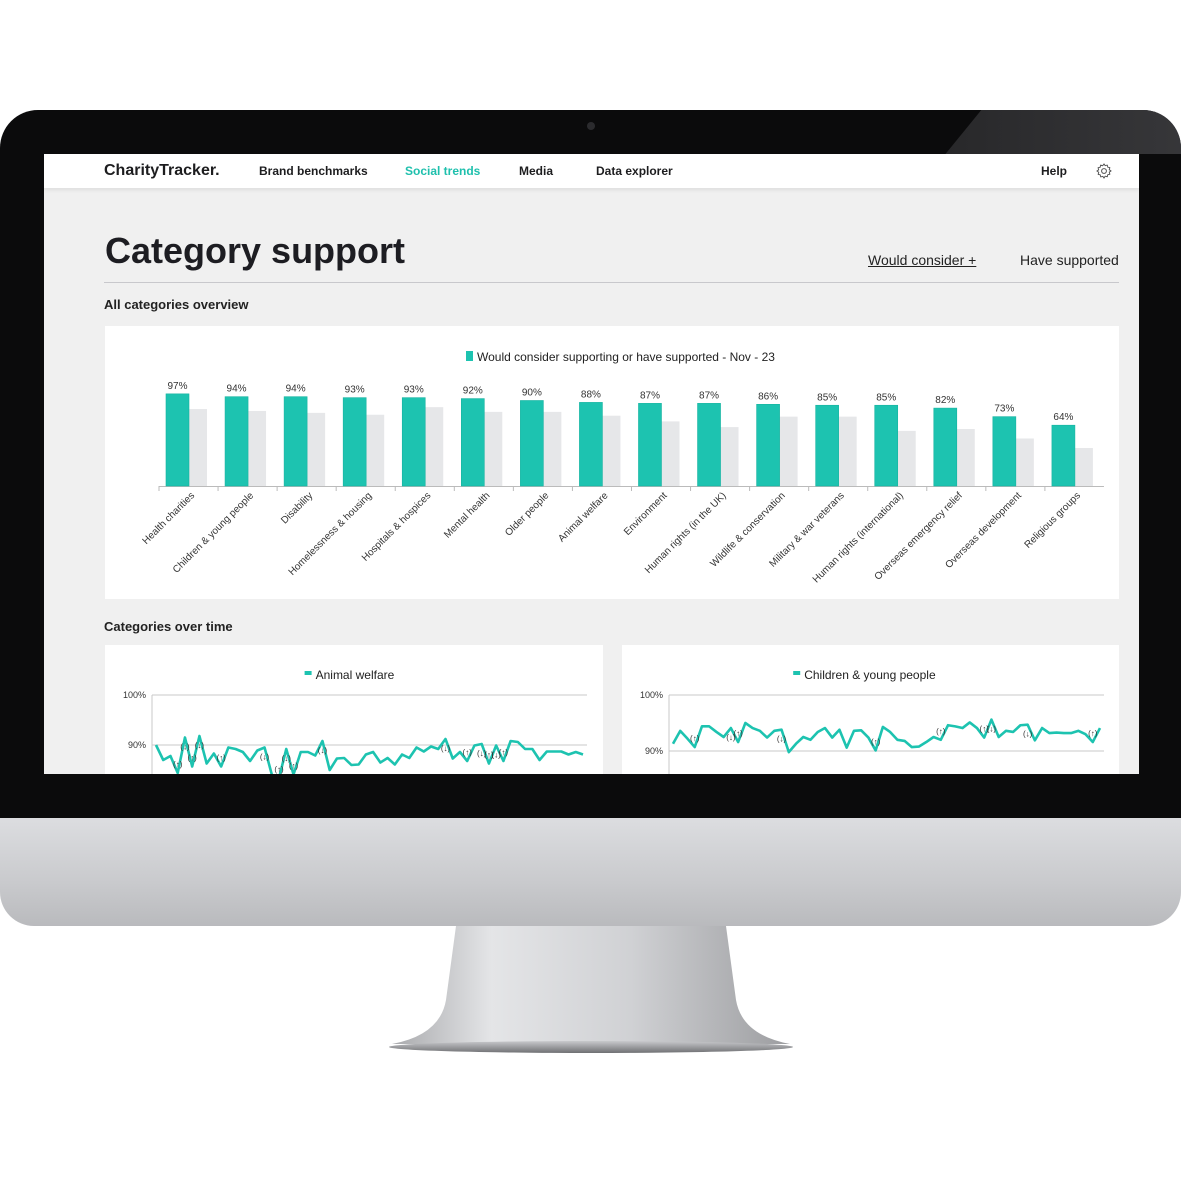 This screenshot has height=1181, width=1181. What do you see at coordinates (1004, 409) in the screenshot?
I see `bar-value-label: 73%` at bounding box center [1004, 409].